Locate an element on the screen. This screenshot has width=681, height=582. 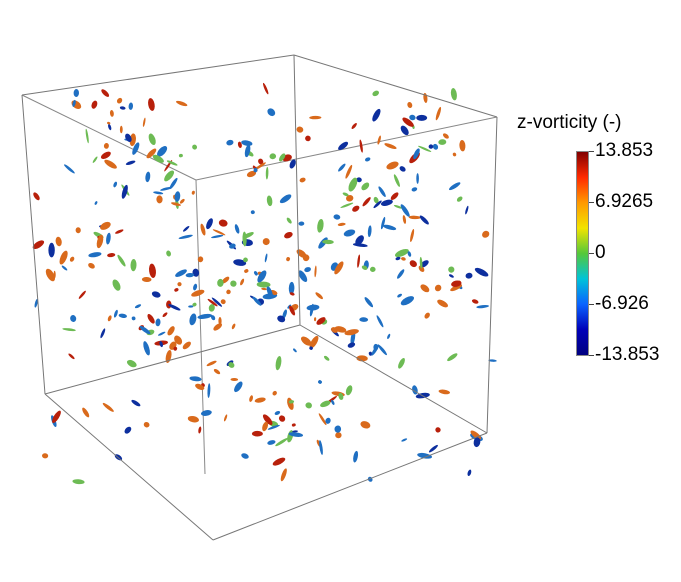
colorbar-tick-label: -13.853 is located at coordinates (627, 354).